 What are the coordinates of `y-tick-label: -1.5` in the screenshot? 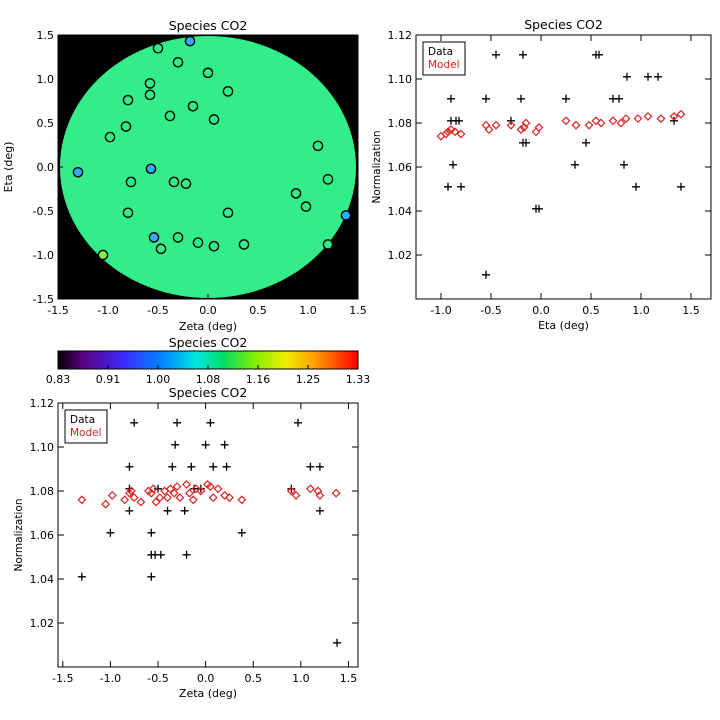 It's located at (43, 299).